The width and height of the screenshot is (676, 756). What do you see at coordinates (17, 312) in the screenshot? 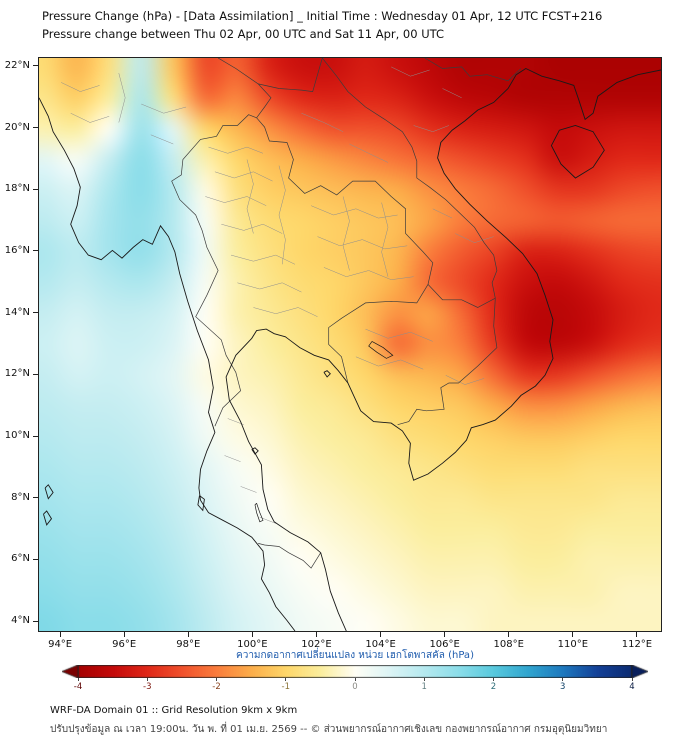
I see `lat-tick-label: 14°N` at bounding box center [17, 312].